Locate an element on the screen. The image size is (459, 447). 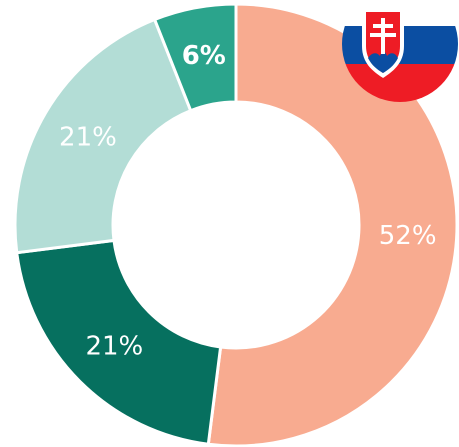
slice-label: 52% is located at coordinates (408, 236).